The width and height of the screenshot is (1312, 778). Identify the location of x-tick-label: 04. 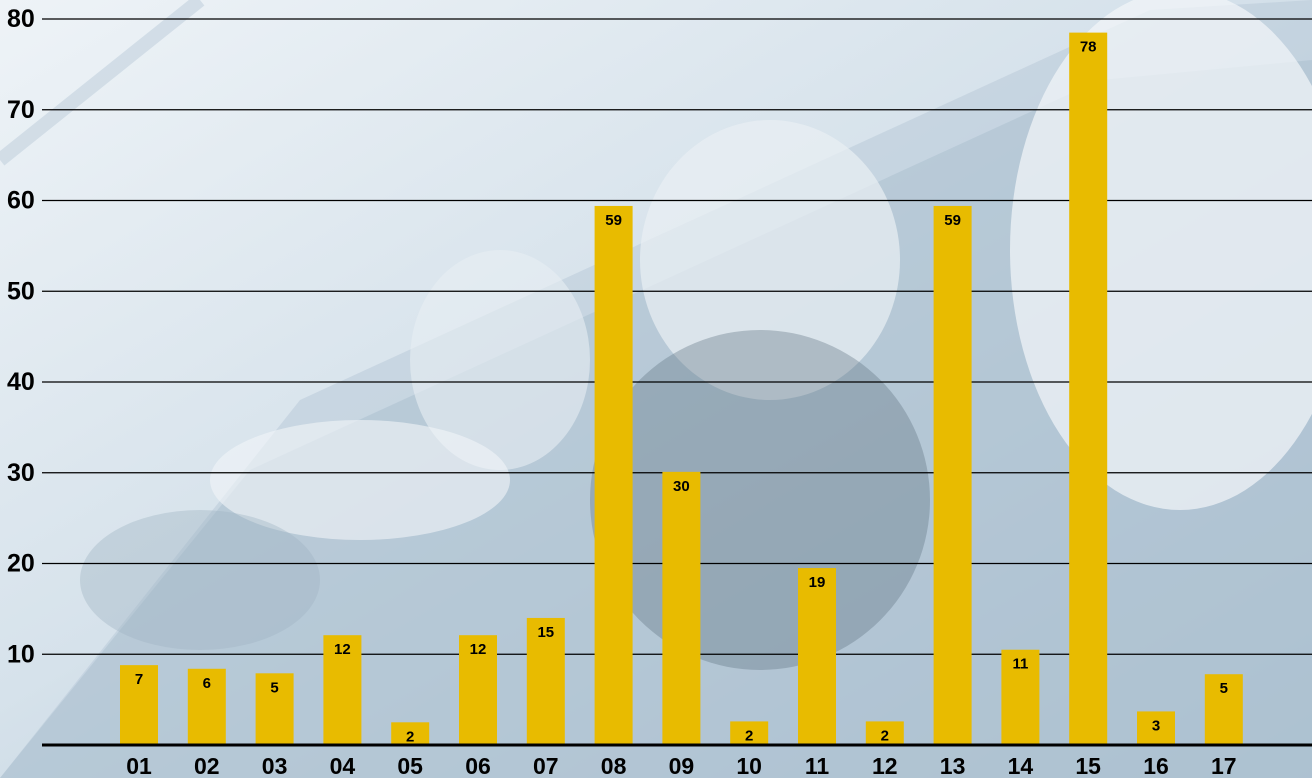
(343, 765).